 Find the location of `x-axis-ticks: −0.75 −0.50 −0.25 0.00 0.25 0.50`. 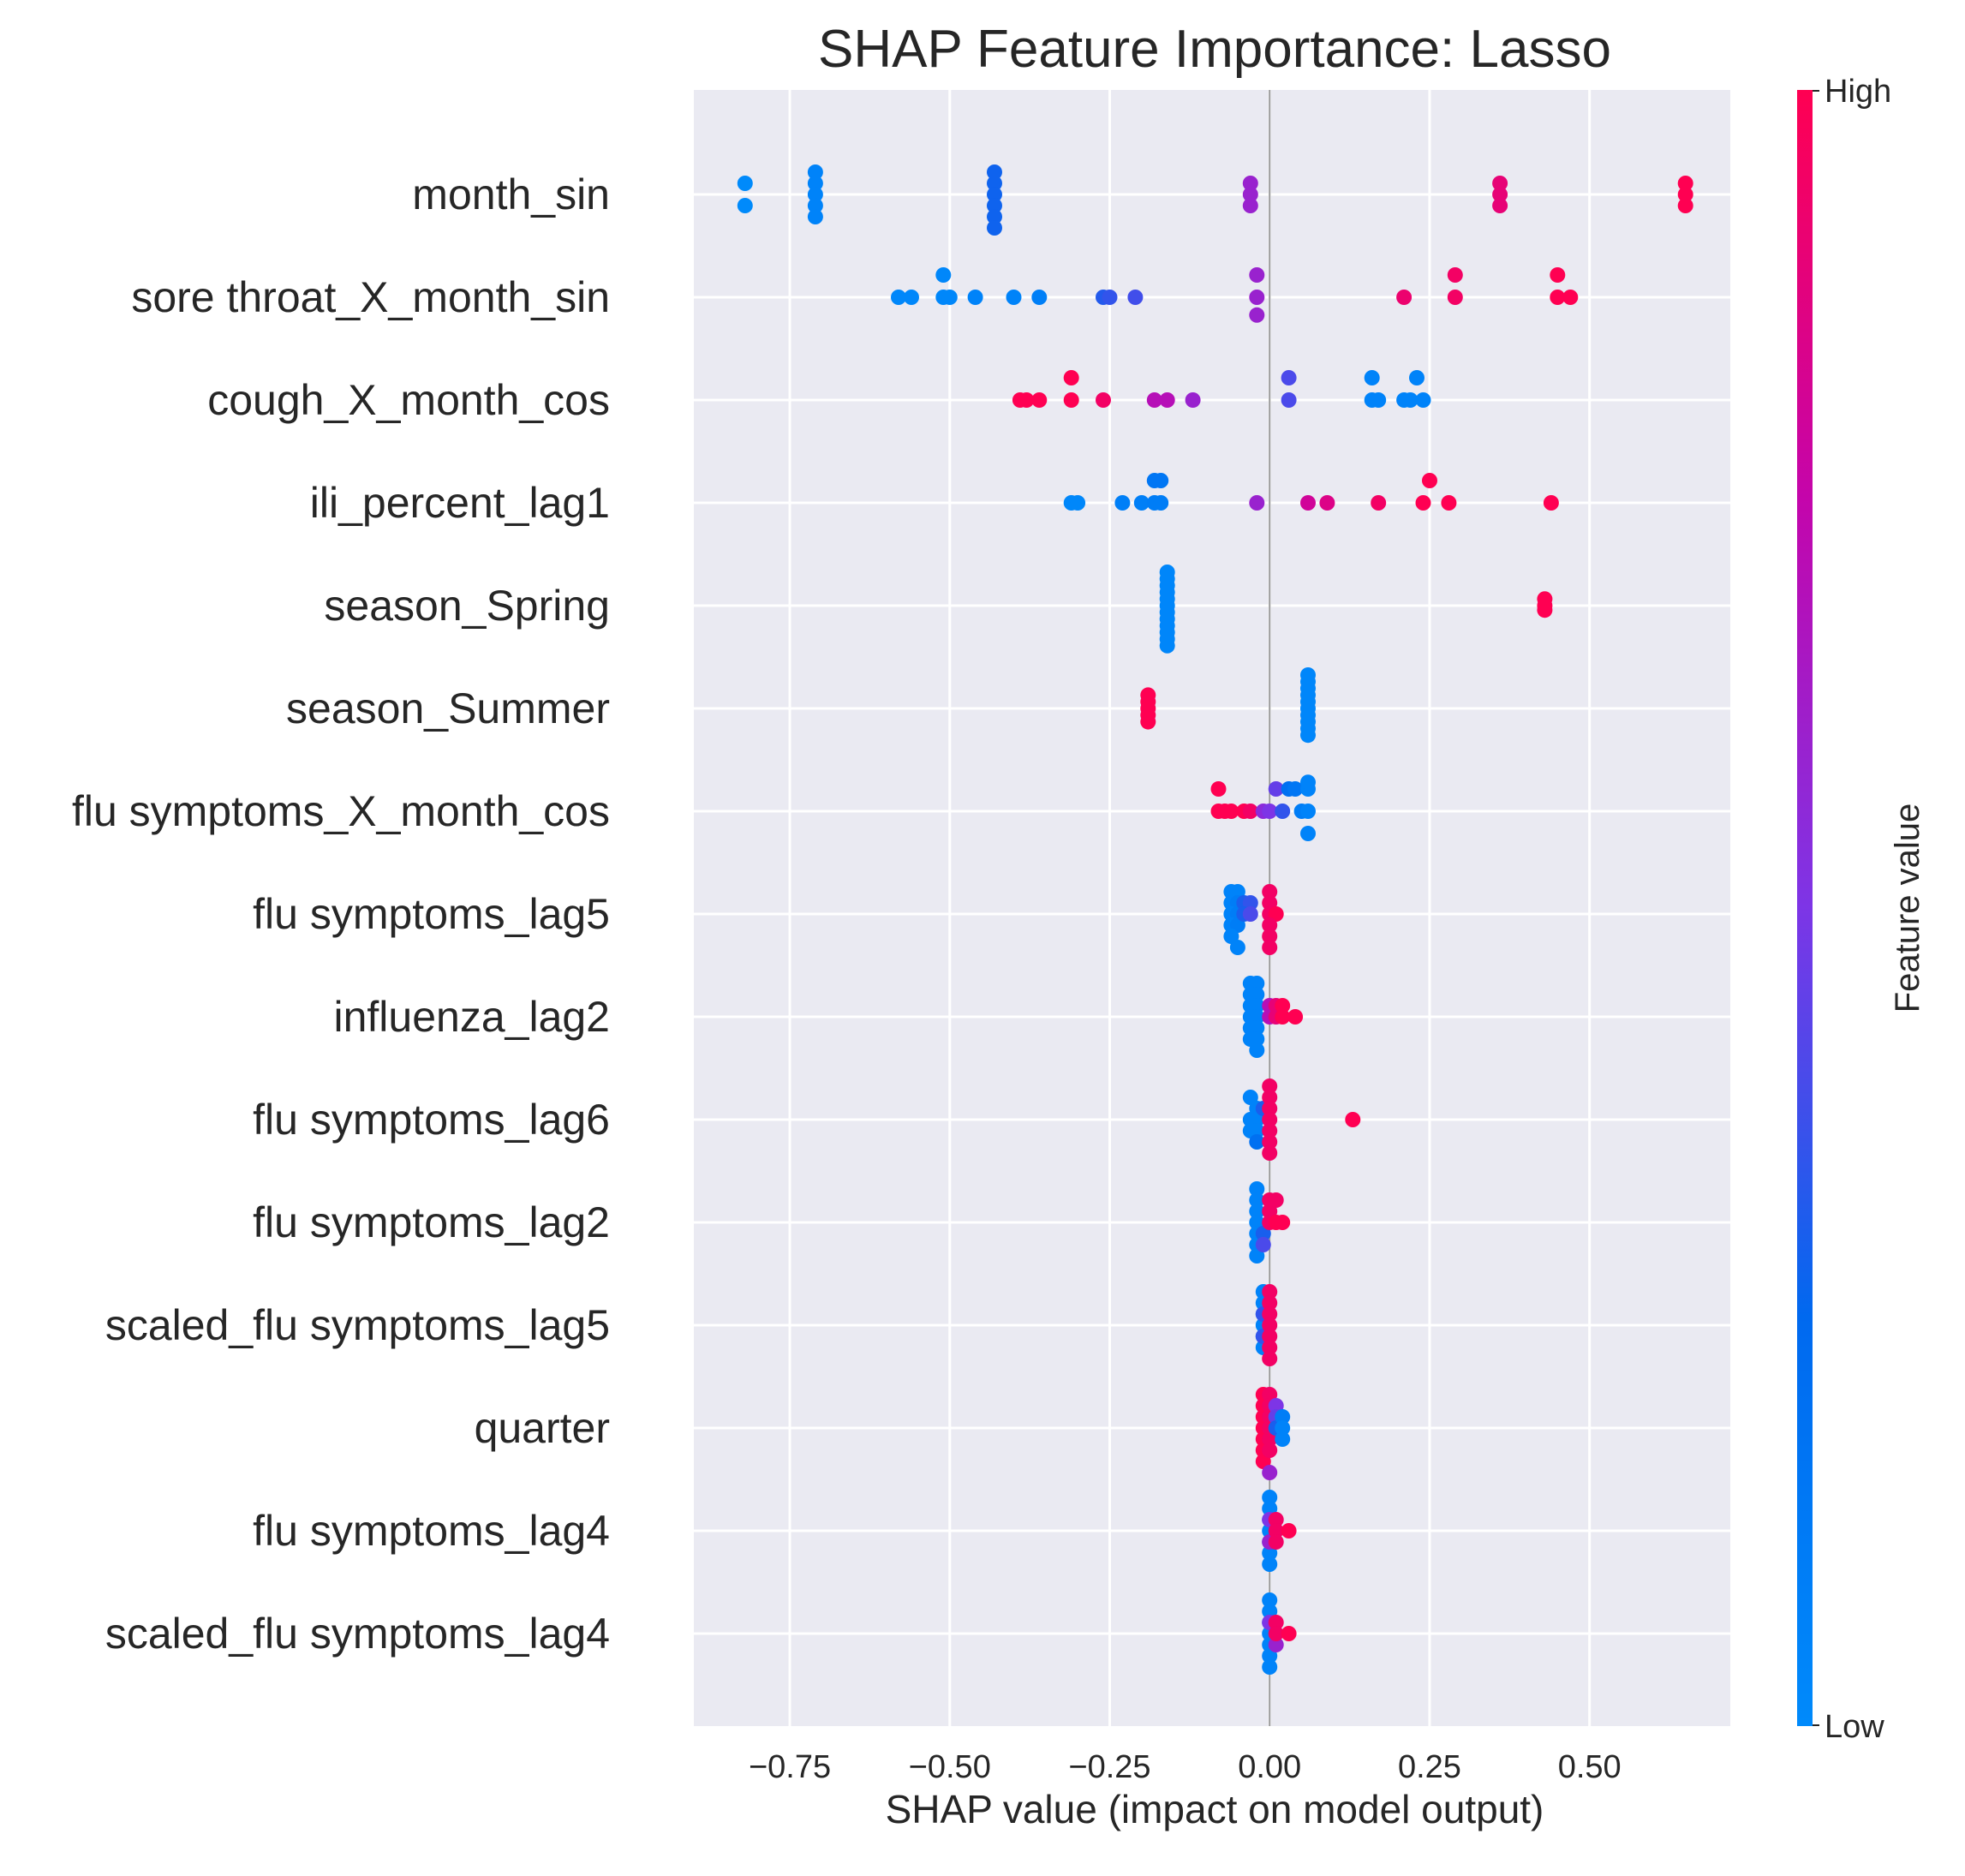

x-axis-ticks: −0.75 −0.50 −0.25 0.00 0.25 0.50 is located at coordinates (1185, 1767).